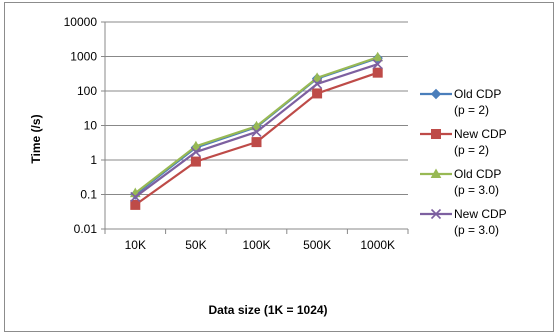  What do you see at coordinates (195, 245) in the screenshot?
I see `x-tick-label: 50K` at bounding box center [195, 245].